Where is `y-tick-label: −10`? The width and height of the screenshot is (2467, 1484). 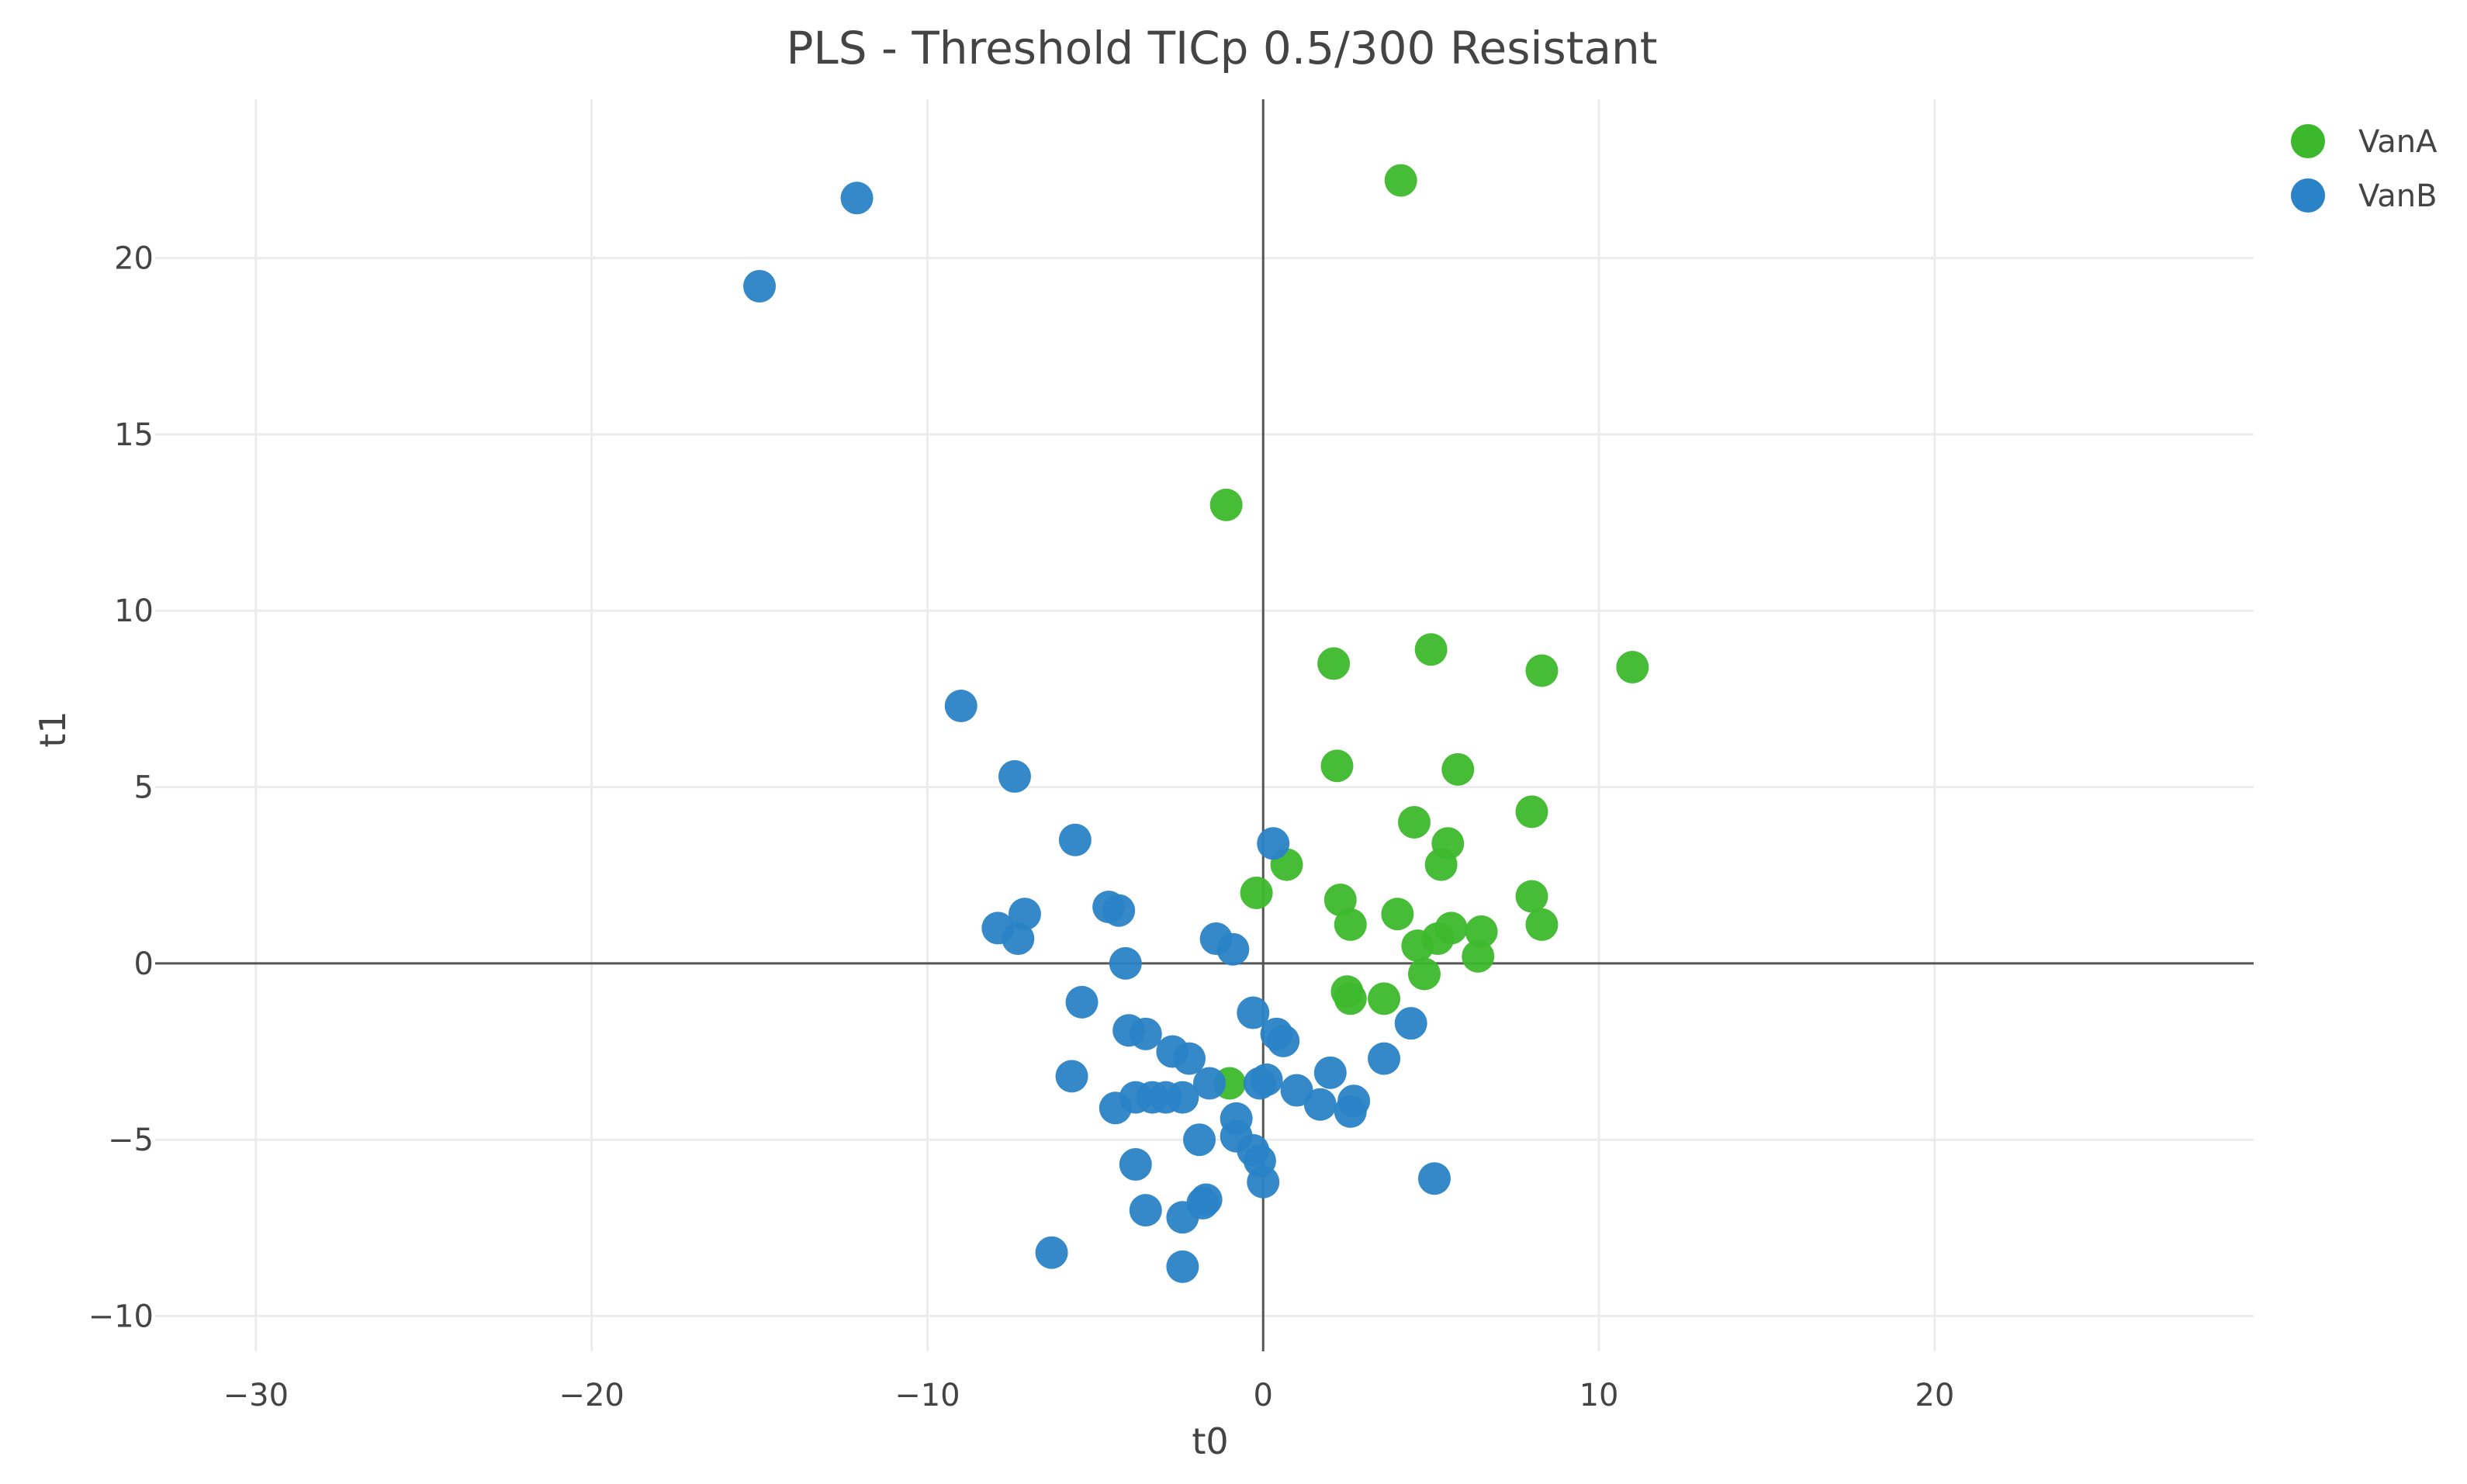 y-tick-label: −10 is located at coordinates (121, 1317).